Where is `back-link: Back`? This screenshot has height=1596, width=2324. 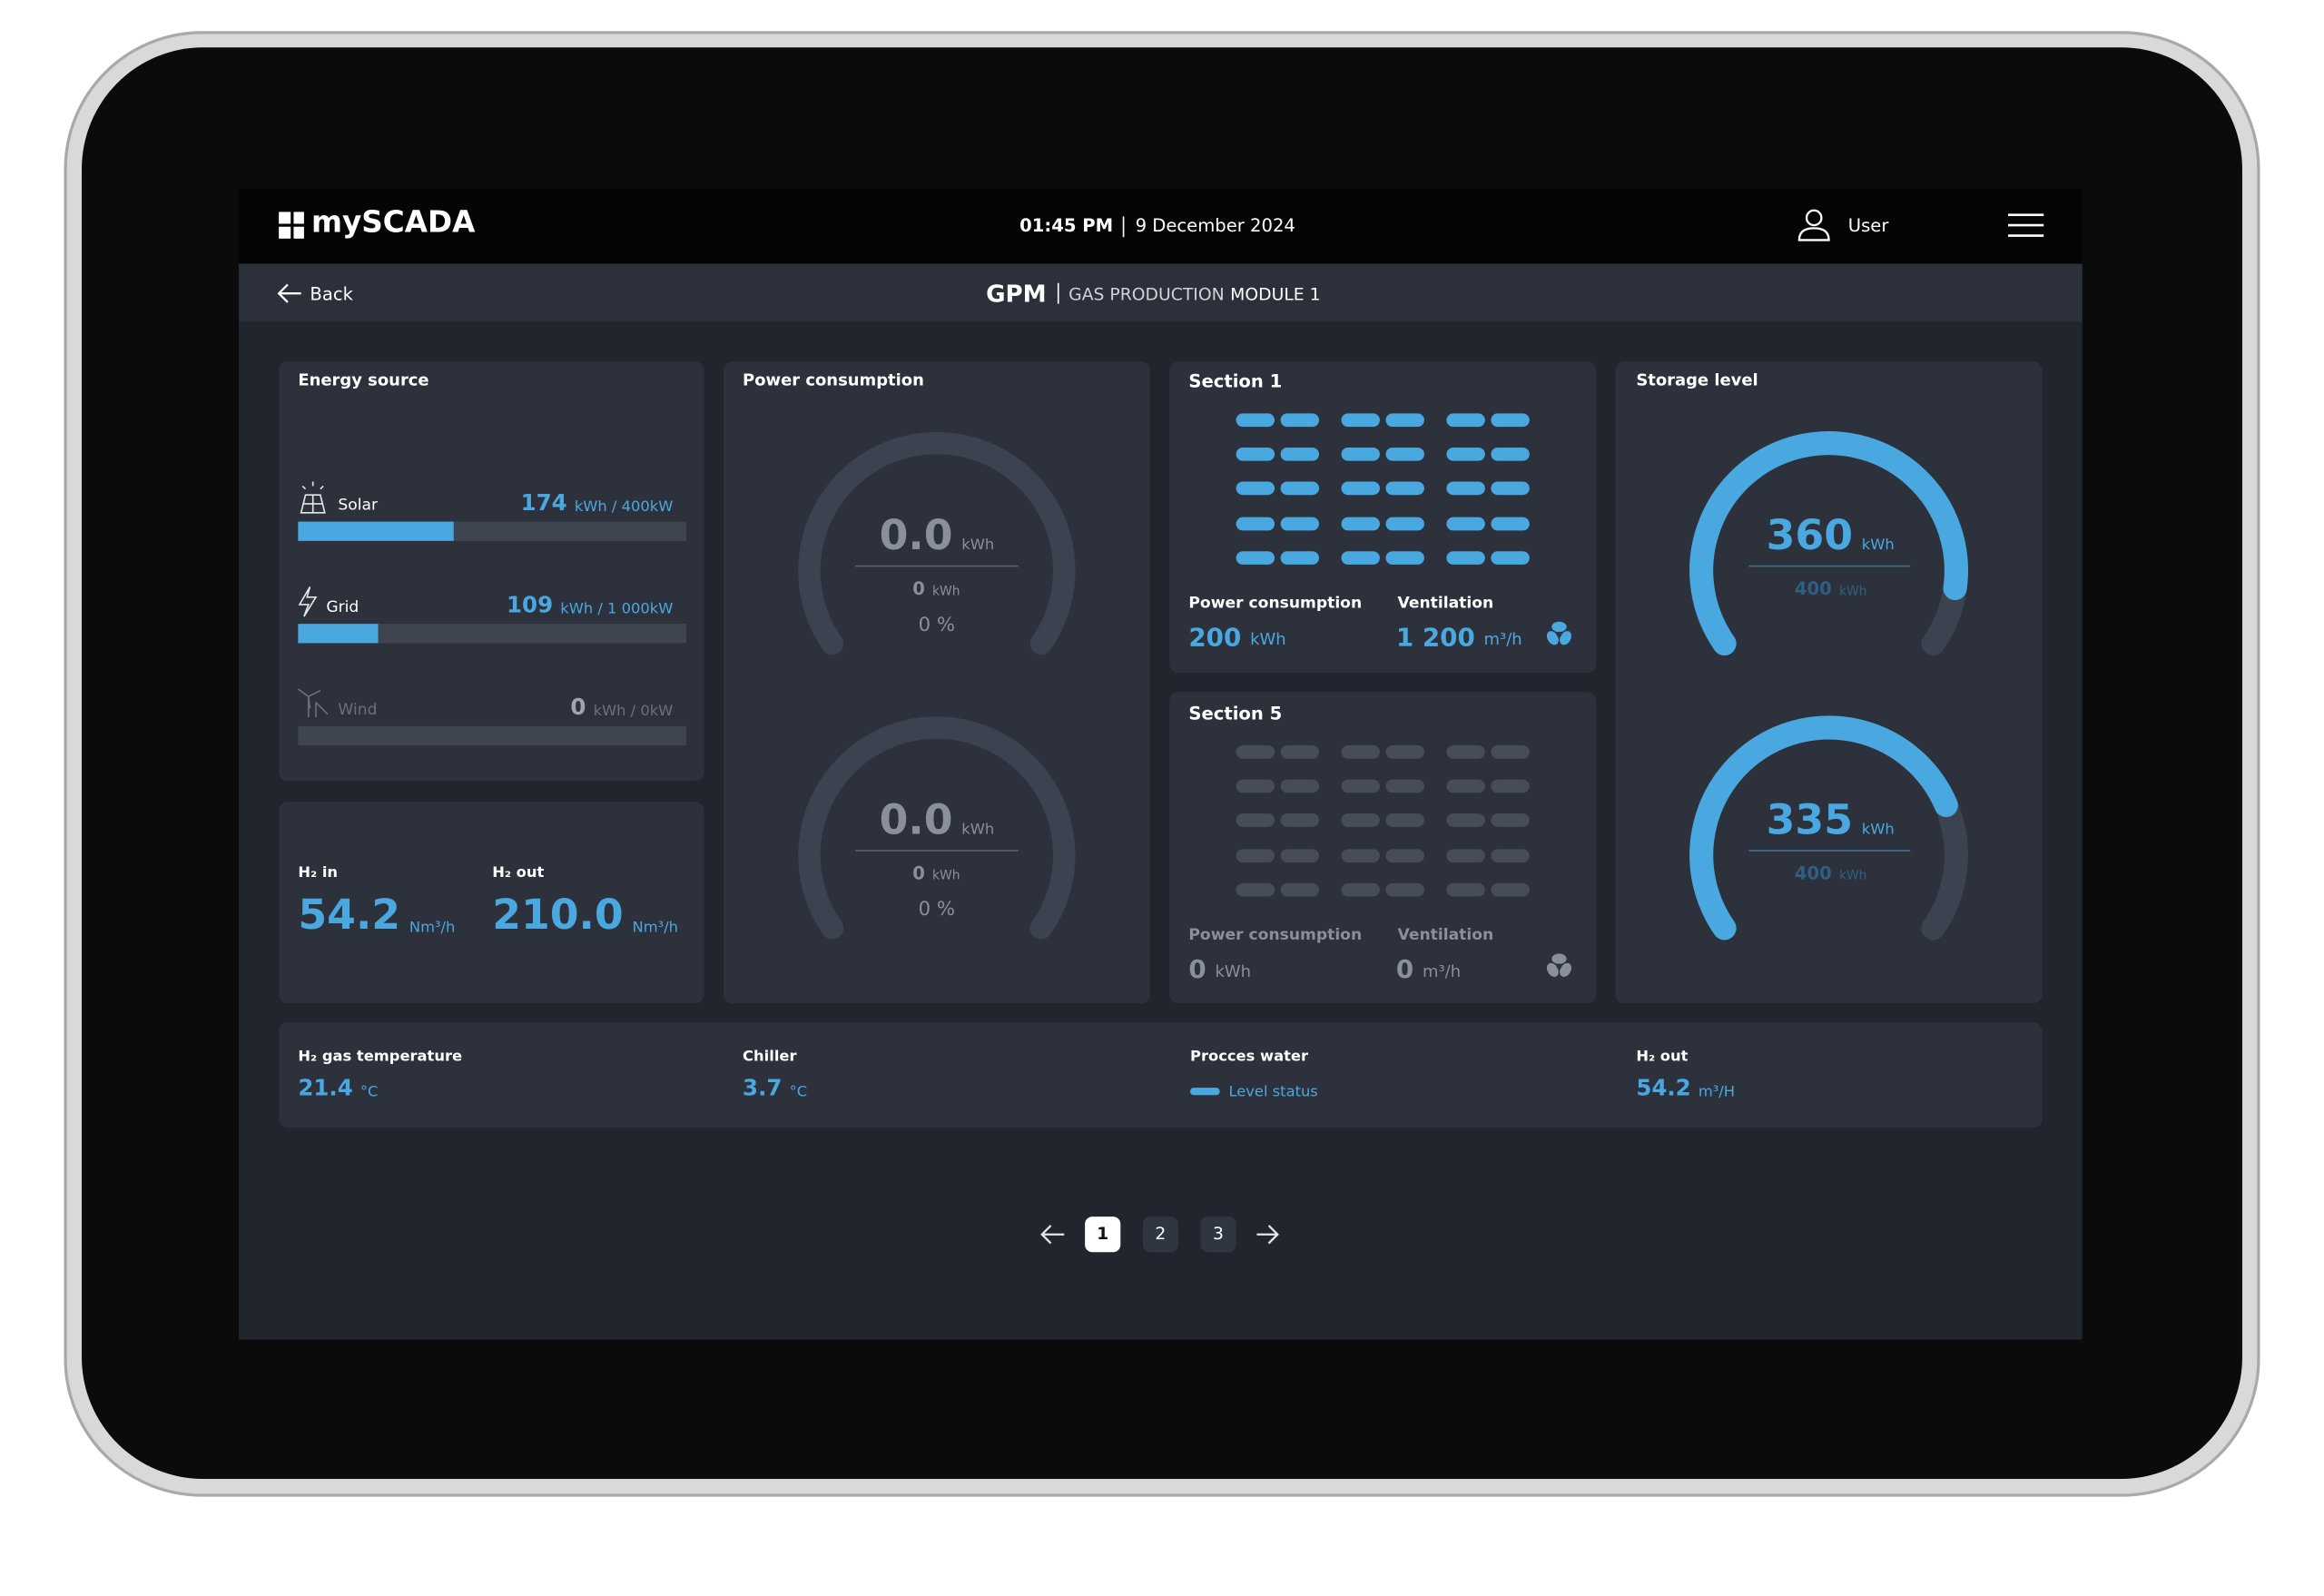 back-link: Back is located at coordinates (331, 293).